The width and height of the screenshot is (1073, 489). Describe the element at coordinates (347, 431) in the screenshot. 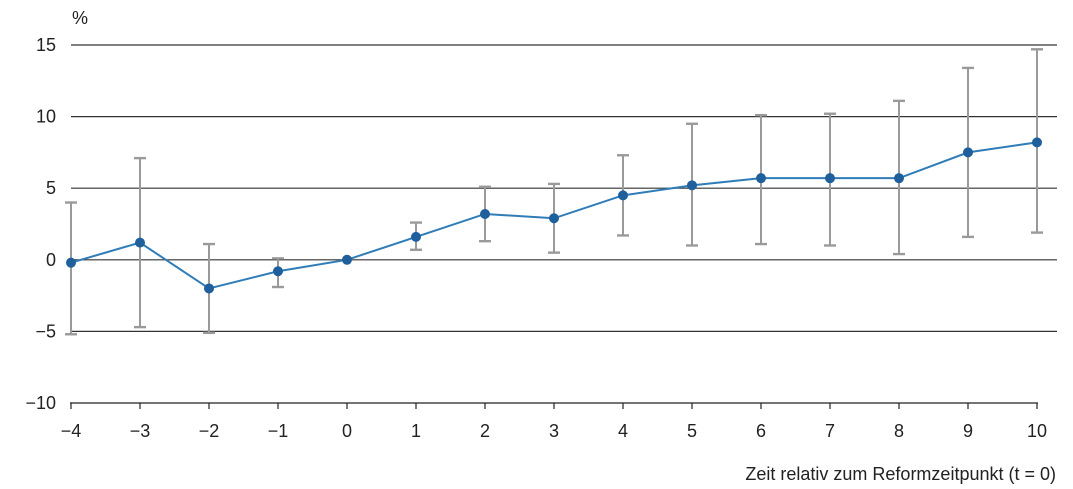

I see `x-tick-label: 0` at that location.